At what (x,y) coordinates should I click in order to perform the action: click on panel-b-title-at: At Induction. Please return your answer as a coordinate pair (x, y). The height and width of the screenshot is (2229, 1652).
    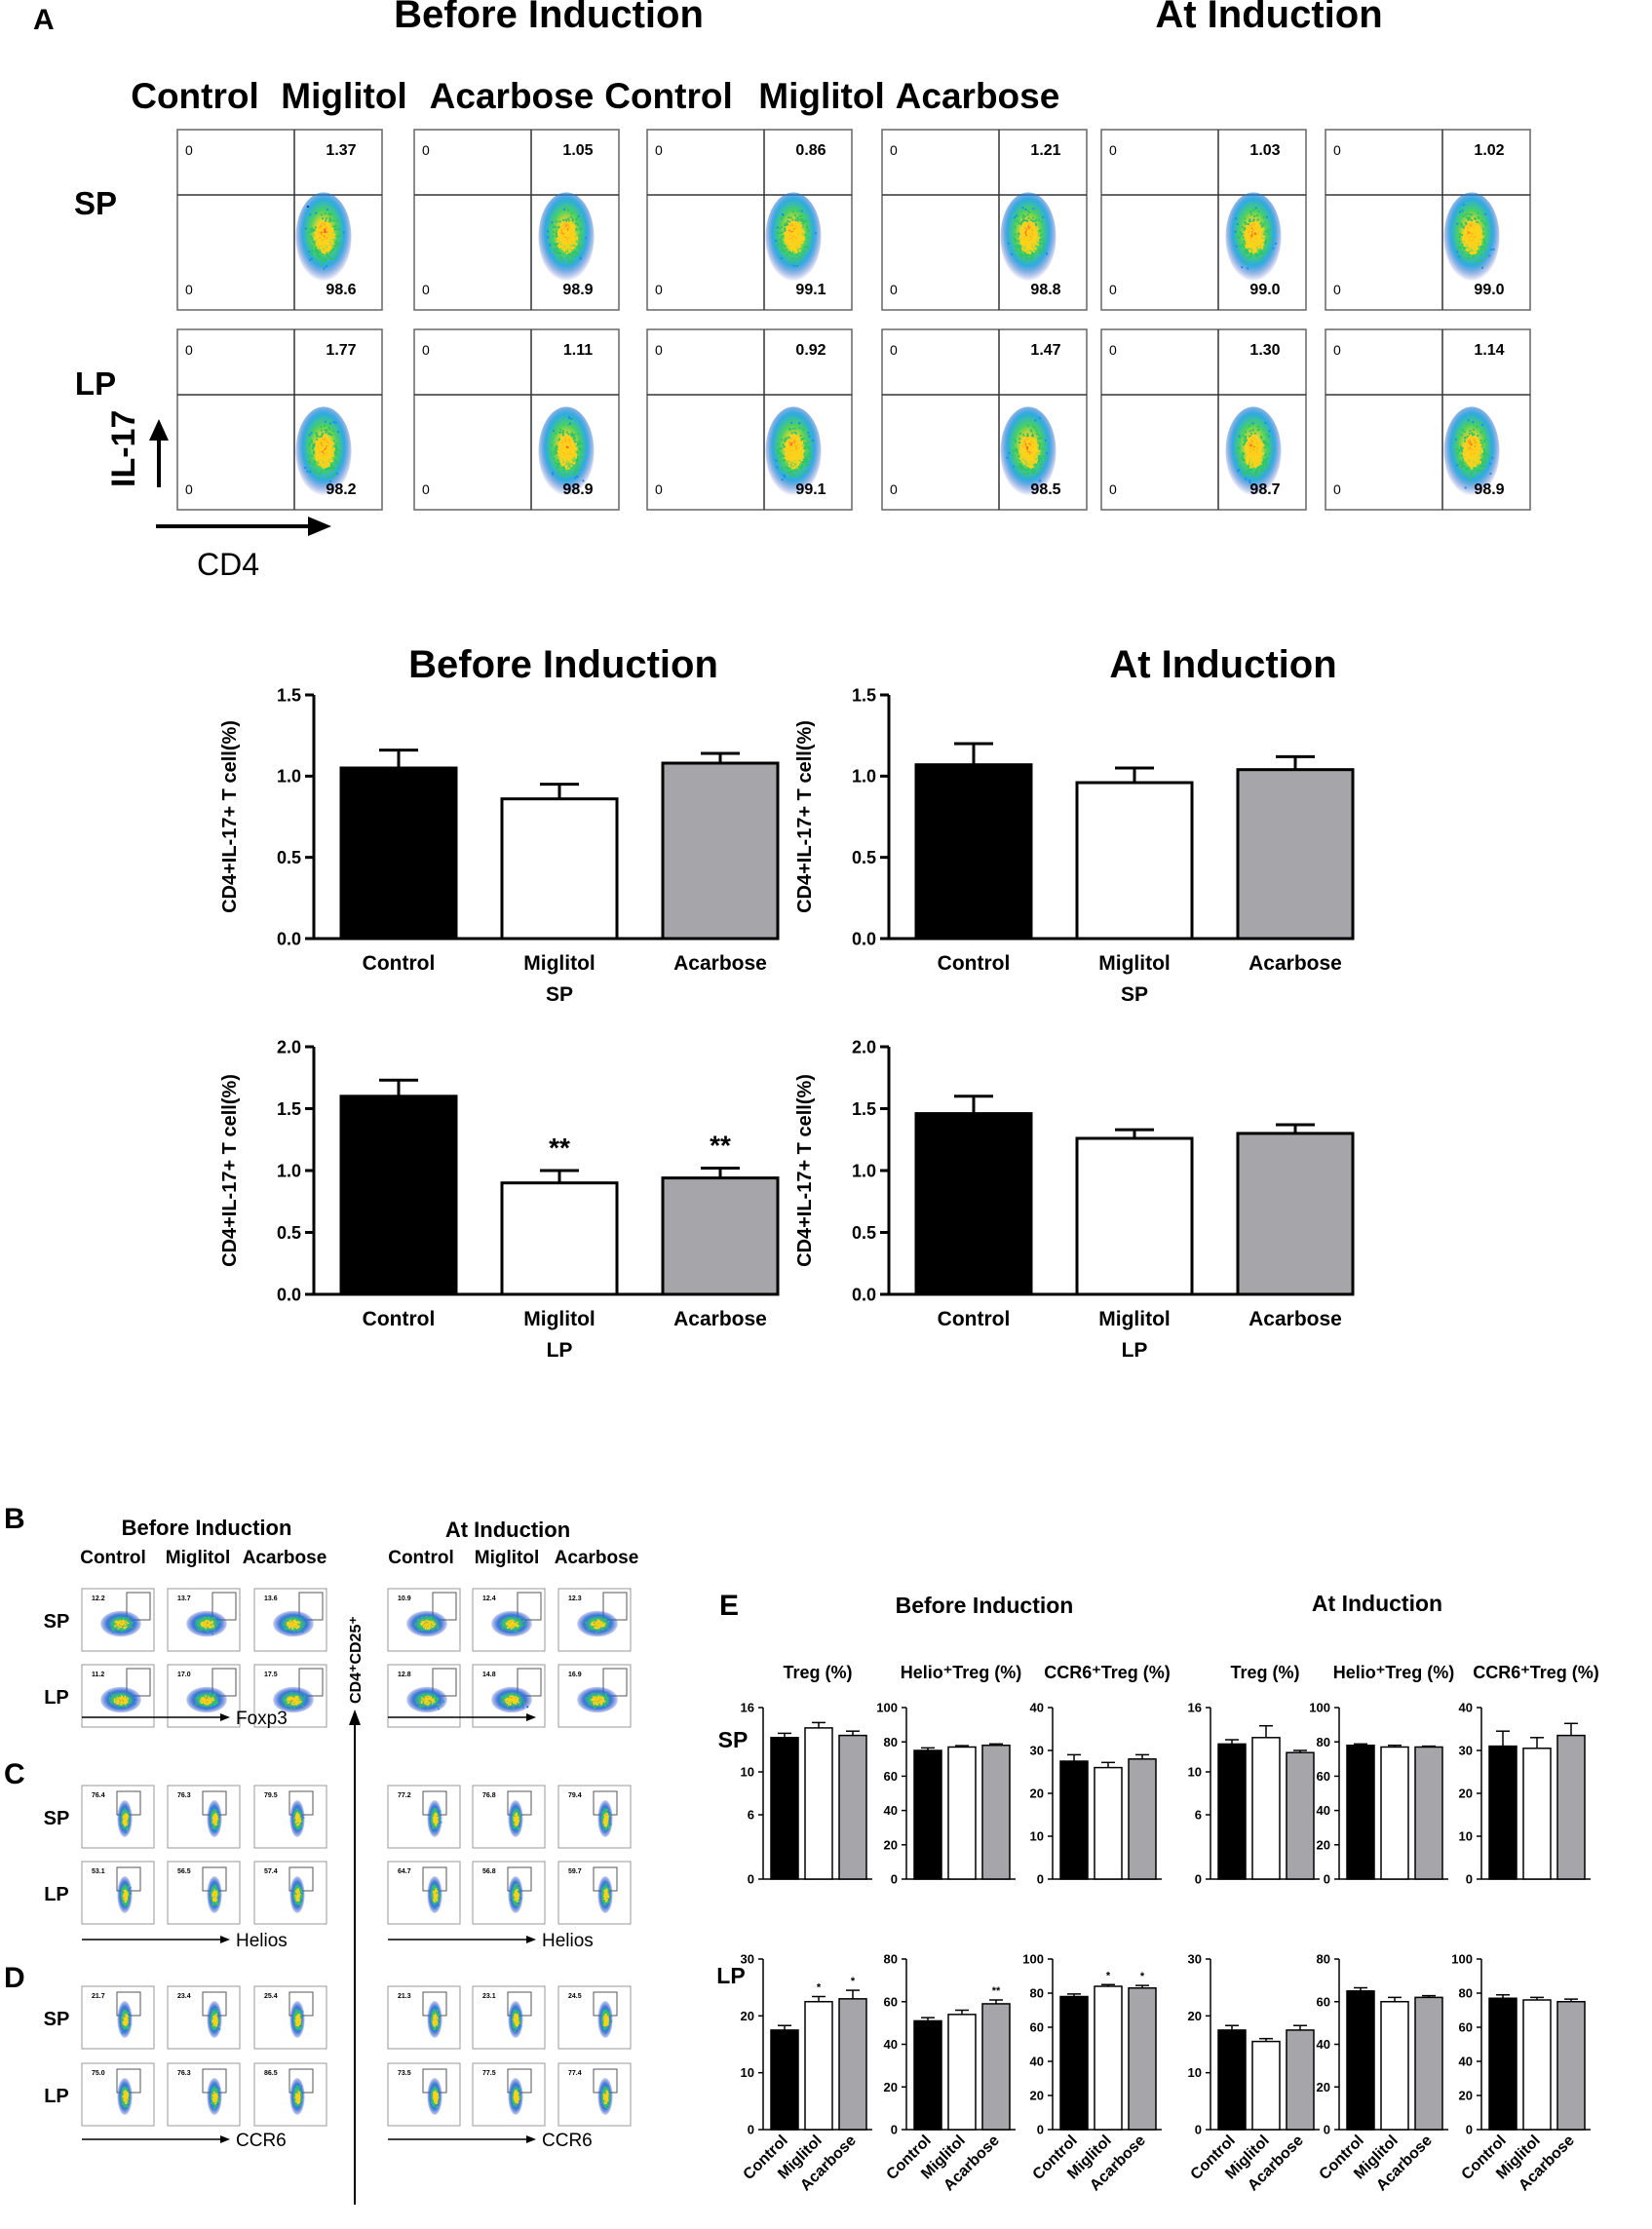
    Looking at the image, I should click on (507, 1530).